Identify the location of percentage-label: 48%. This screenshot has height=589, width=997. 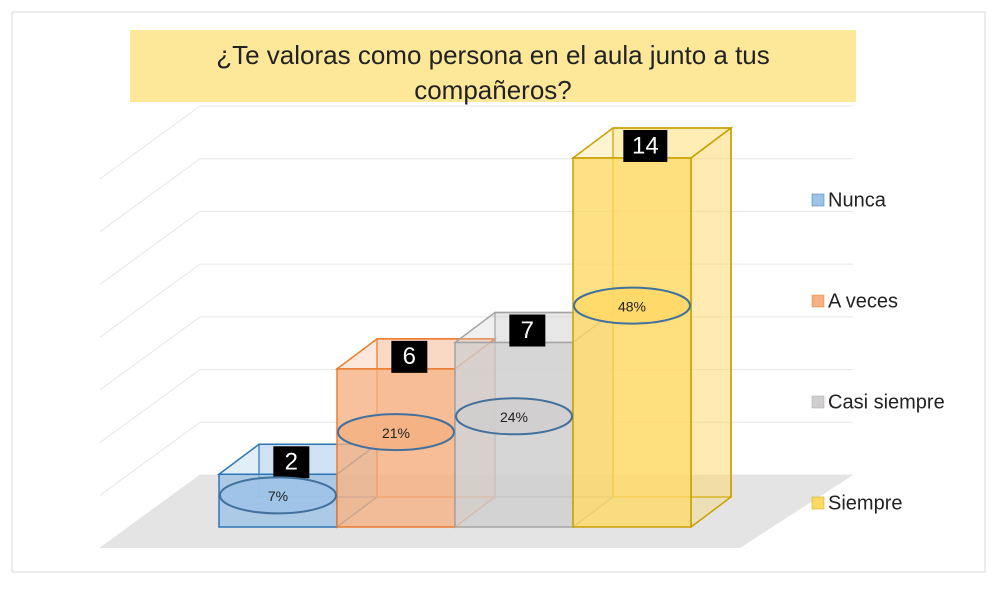
(632, 306).